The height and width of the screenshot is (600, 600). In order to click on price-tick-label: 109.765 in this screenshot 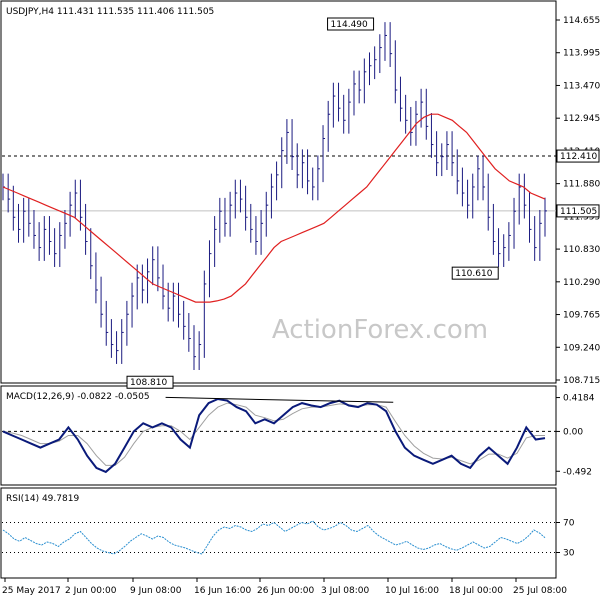, I will do `click(581, 316)`.